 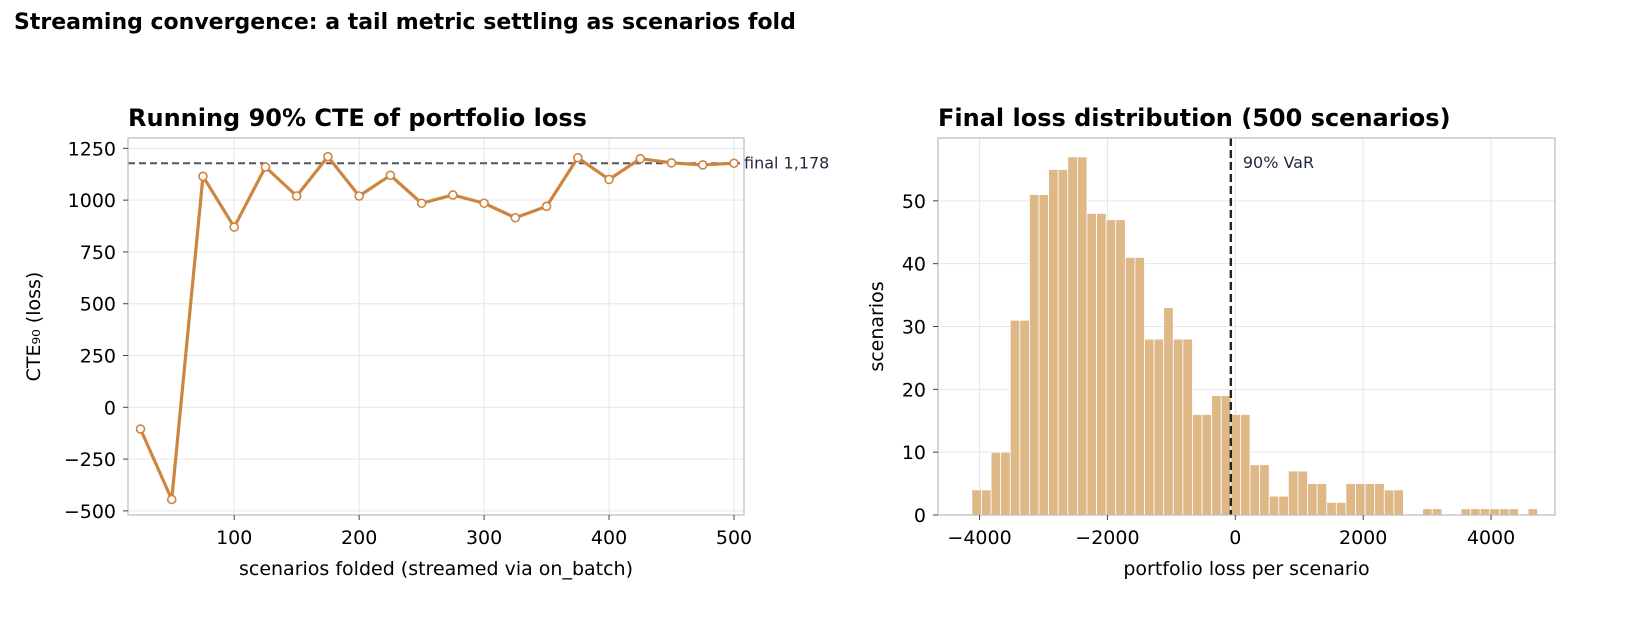 What do you see at coordinates (914, 328) in the screenshot?
I see `y-tick-label: 30` at bounding box center [914, 328].